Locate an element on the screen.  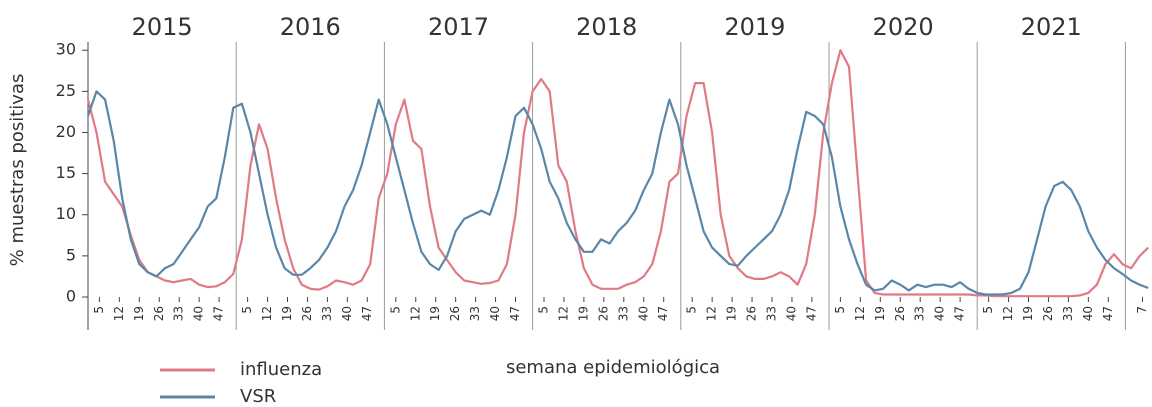
y-tick-label: 0 is located at coordinates (71, 296).